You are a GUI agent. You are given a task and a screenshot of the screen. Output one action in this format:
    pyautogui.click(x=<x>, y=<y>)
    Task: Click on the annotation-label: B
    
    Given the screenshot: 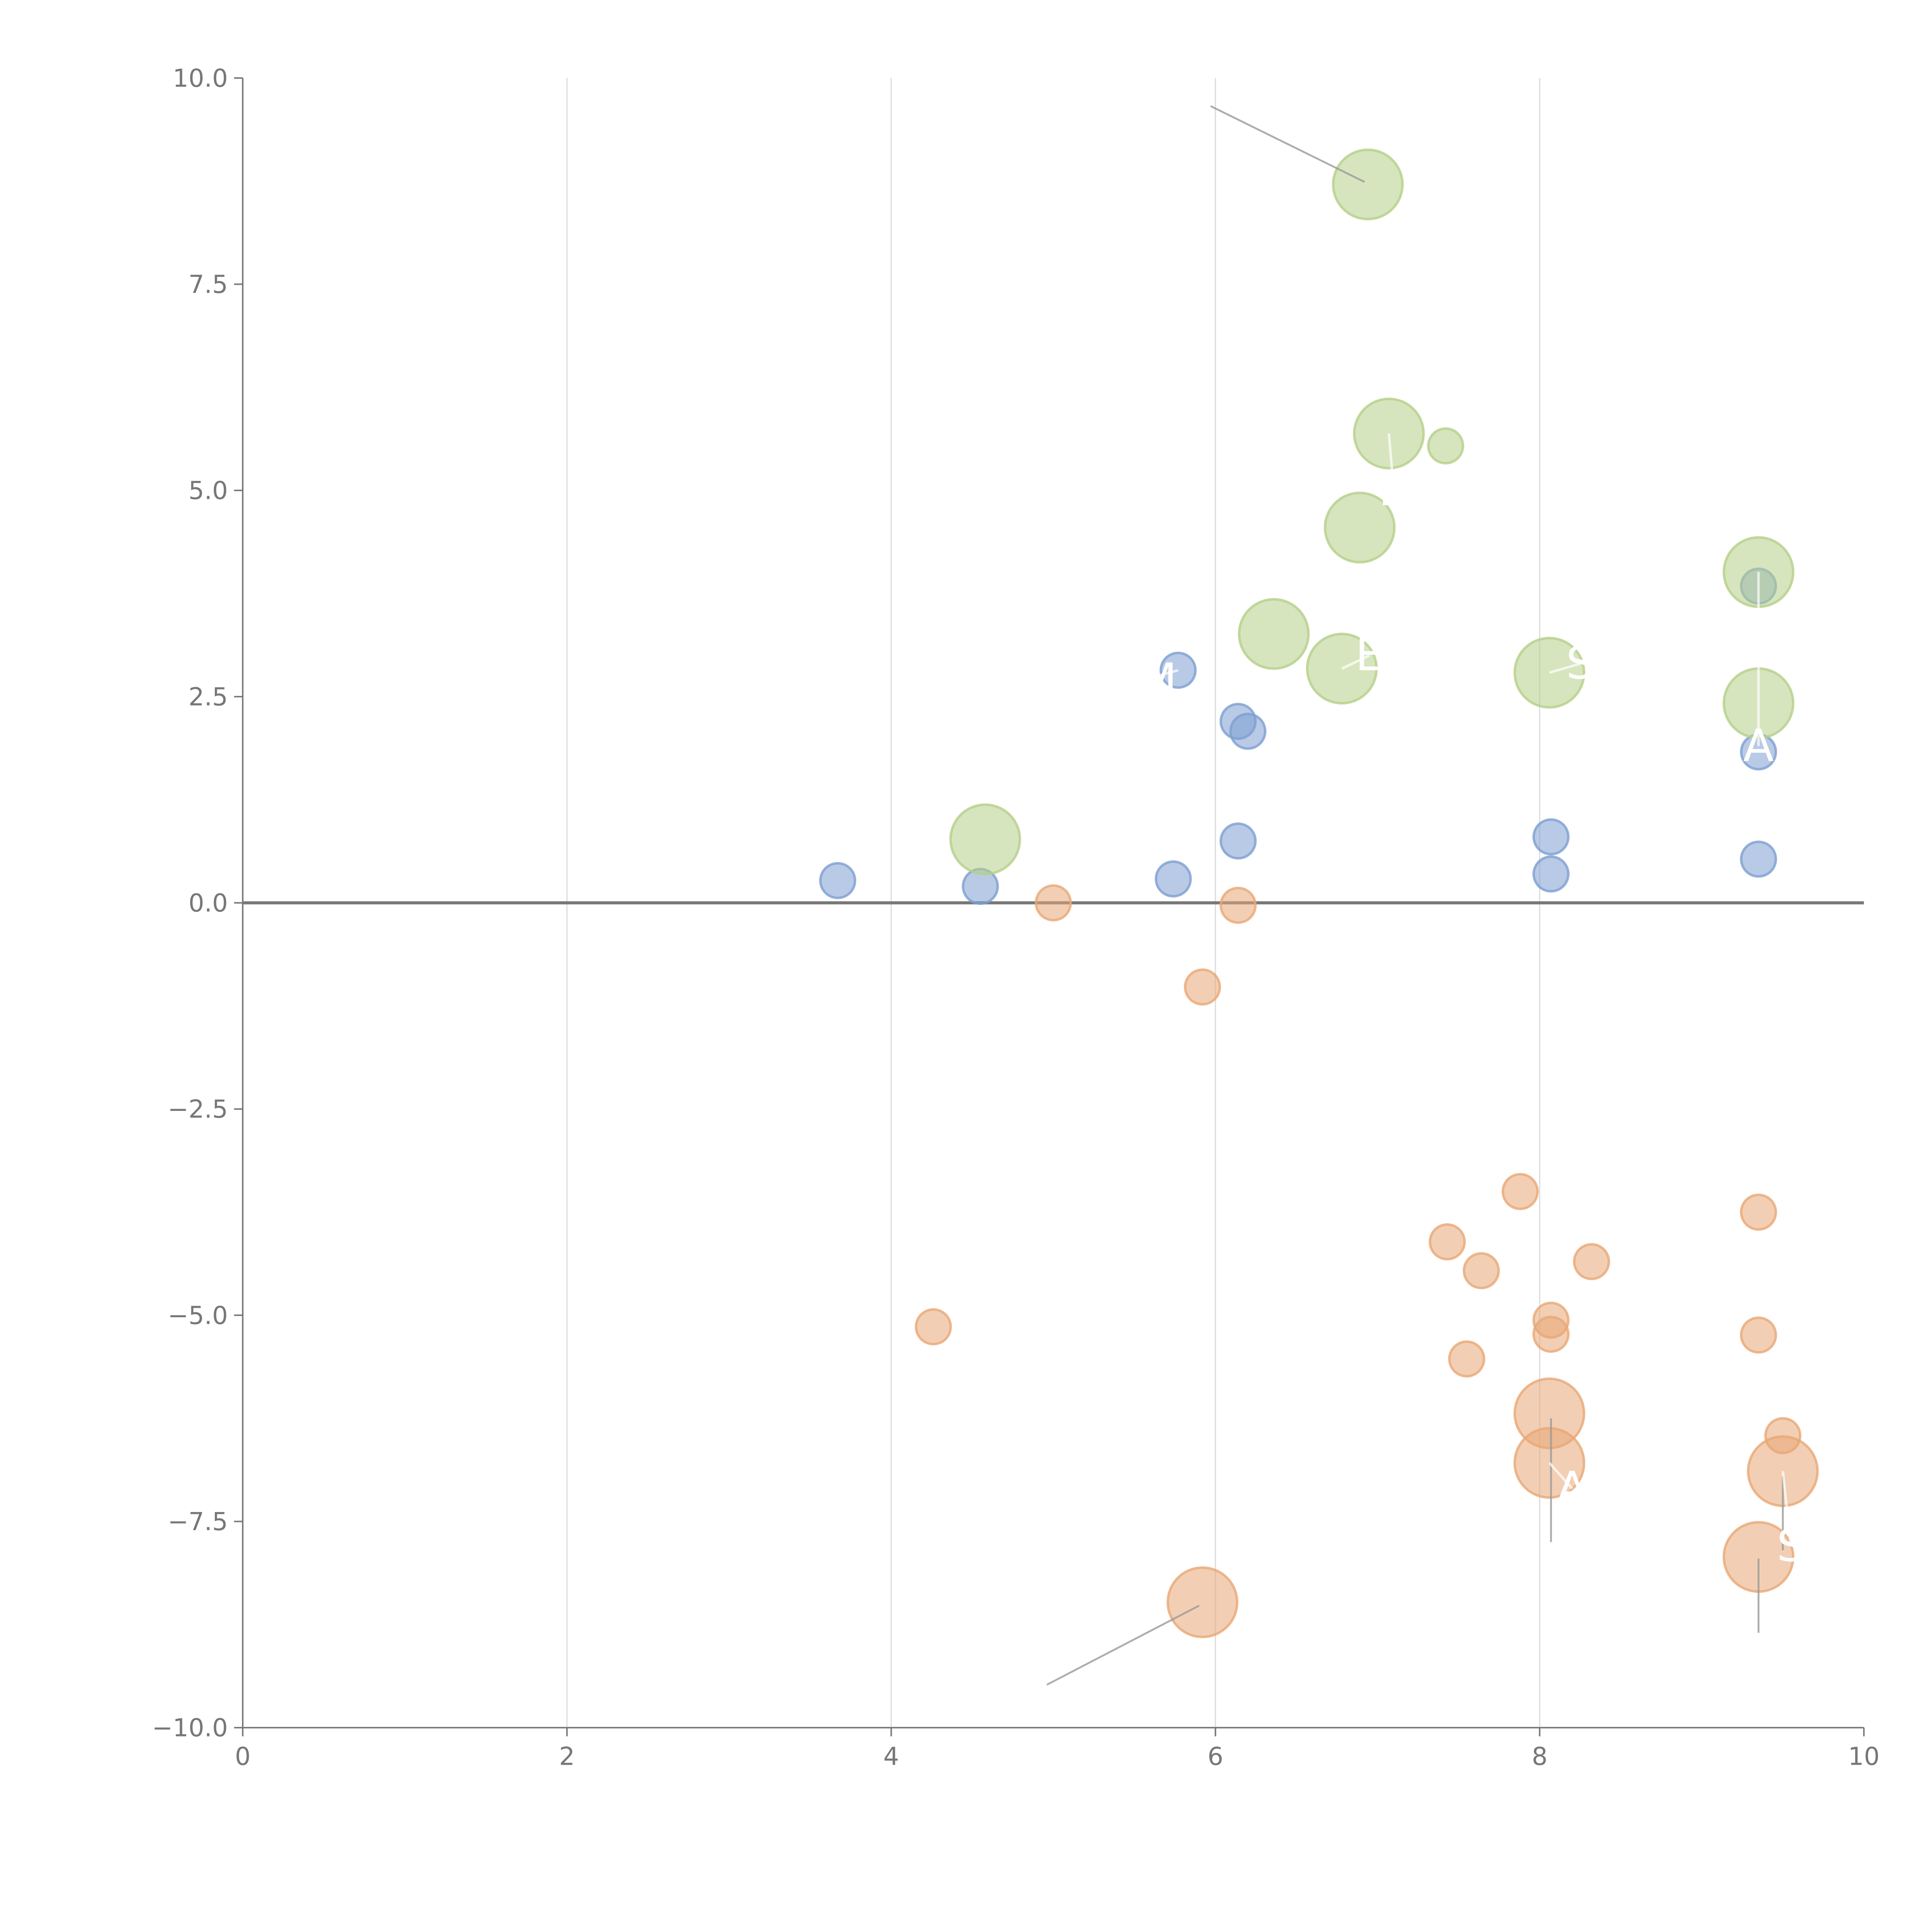 What is the action you would take?
    pyautogui.click(x=1393, y=490)
    